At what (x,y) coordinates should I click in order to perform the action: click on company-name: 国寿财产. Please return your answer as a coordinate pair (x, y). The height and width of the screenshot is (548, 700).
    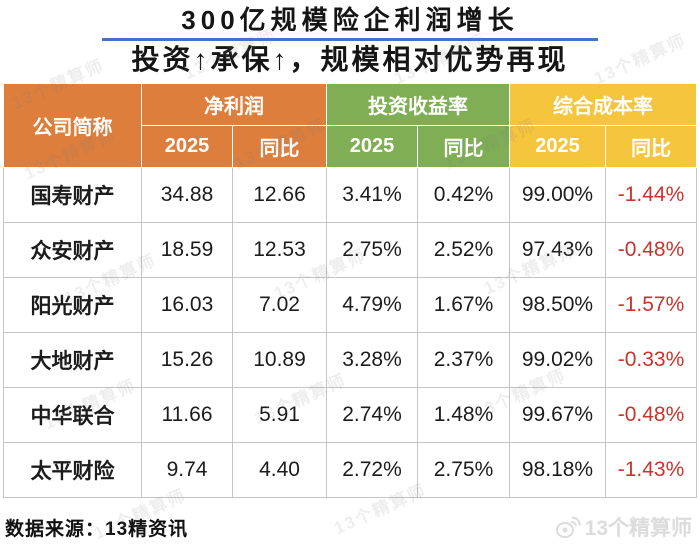
    Looking at the image, I should click on (72, 195).